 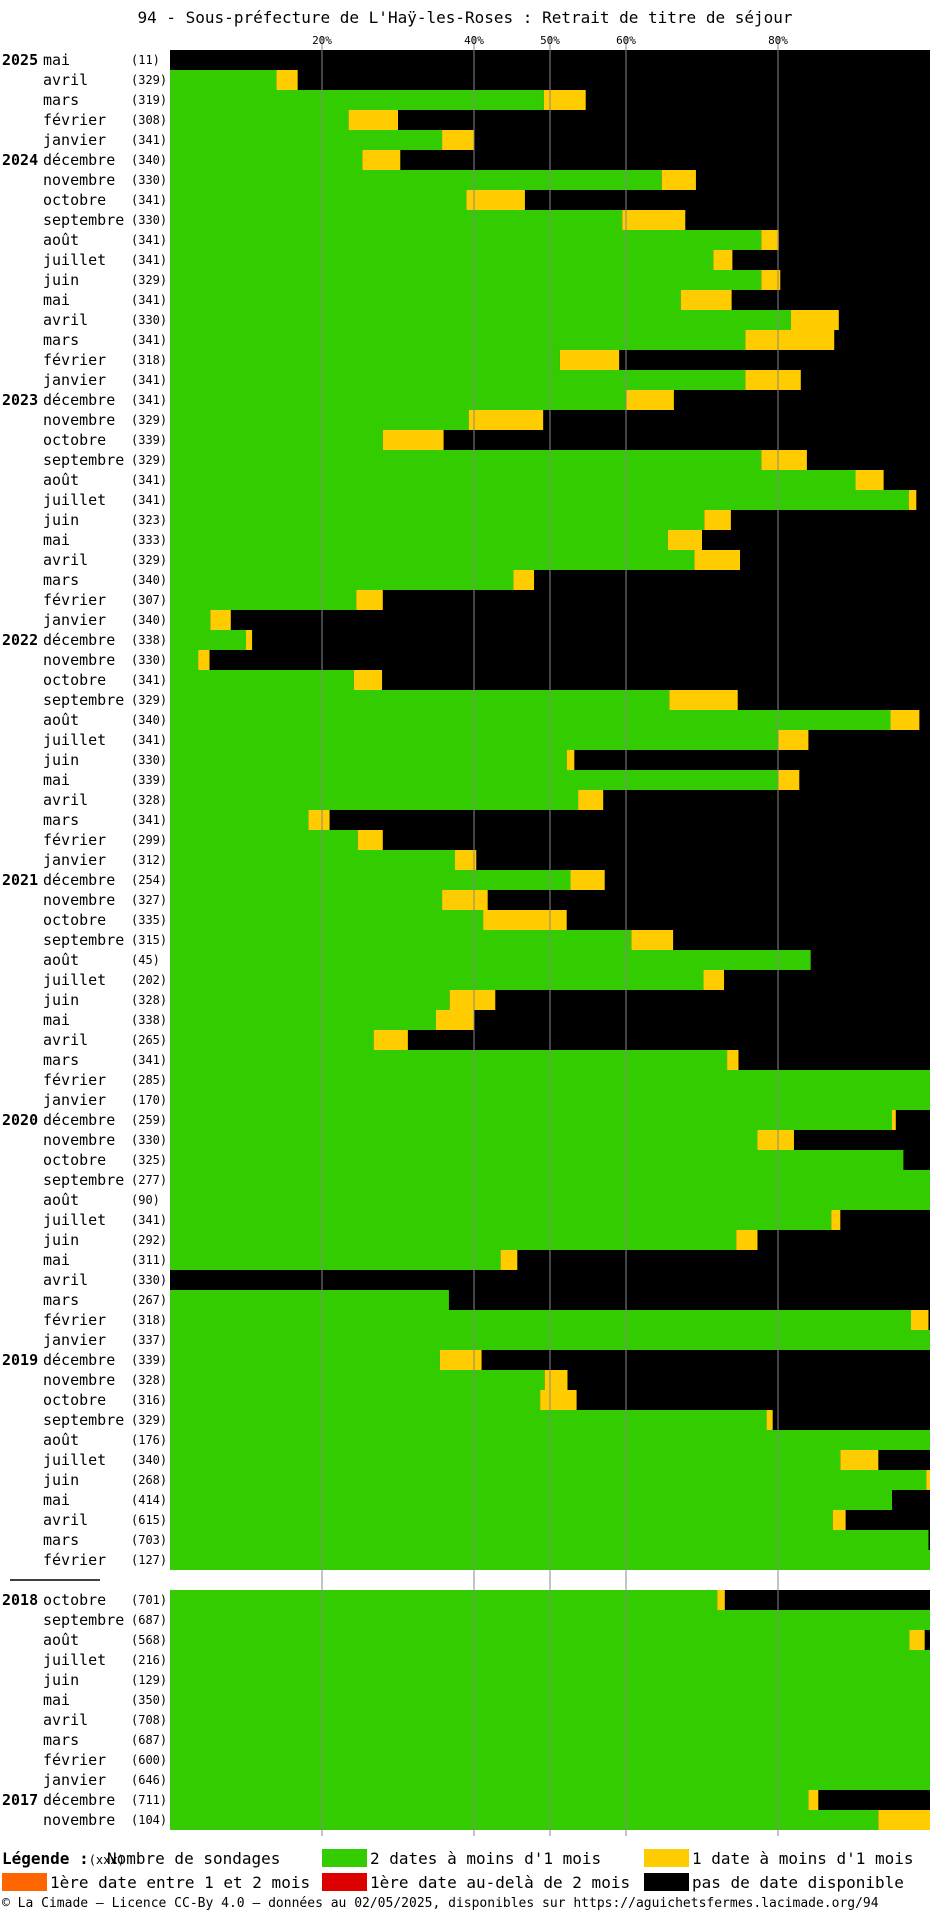 What do you see at coordinates (149, 1260) in the screenshot?
I see `count-label: (311)` at bounding box center [149, 1260].